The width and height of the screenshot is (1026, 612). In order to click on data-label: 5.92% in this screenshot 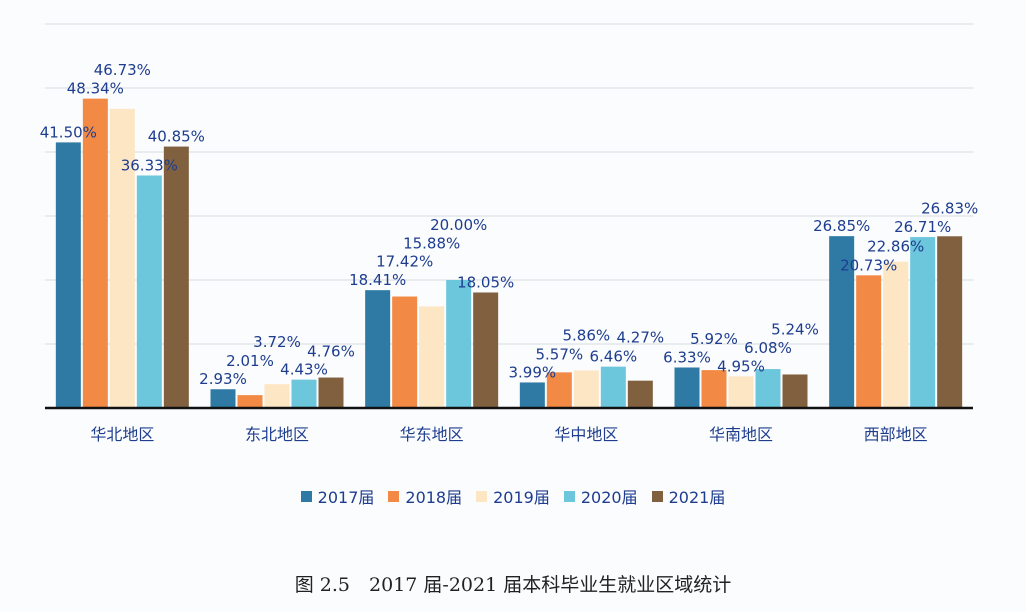, I will do `click(714, 339)`.